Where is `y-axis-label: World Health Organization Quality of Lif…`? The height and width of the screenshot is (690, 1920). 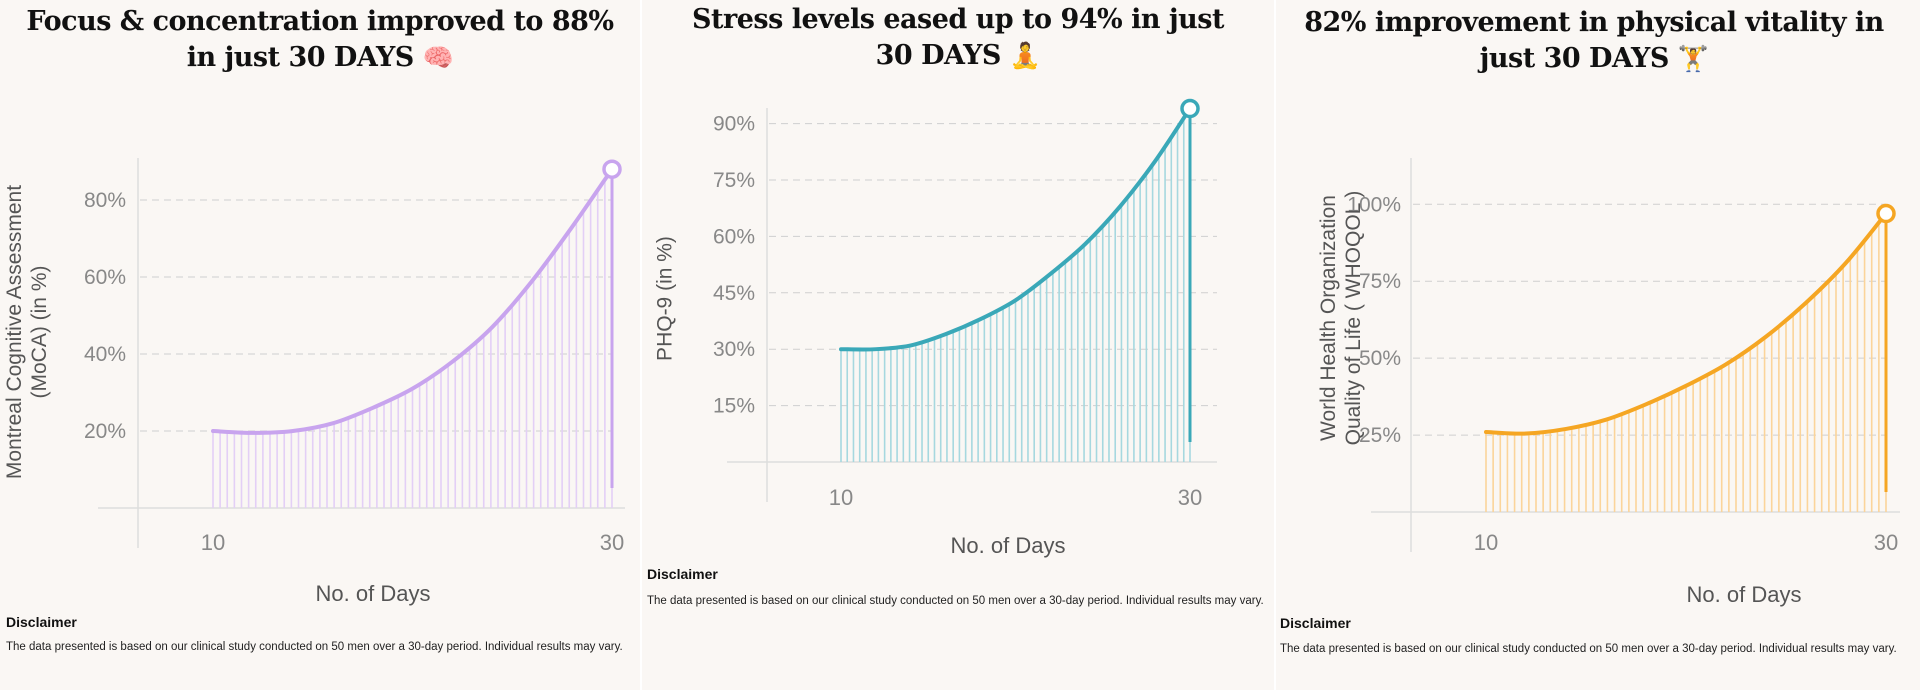
y-axis-label: World Health Organization Quality of Lif… is located at coordinates (1341, 318).